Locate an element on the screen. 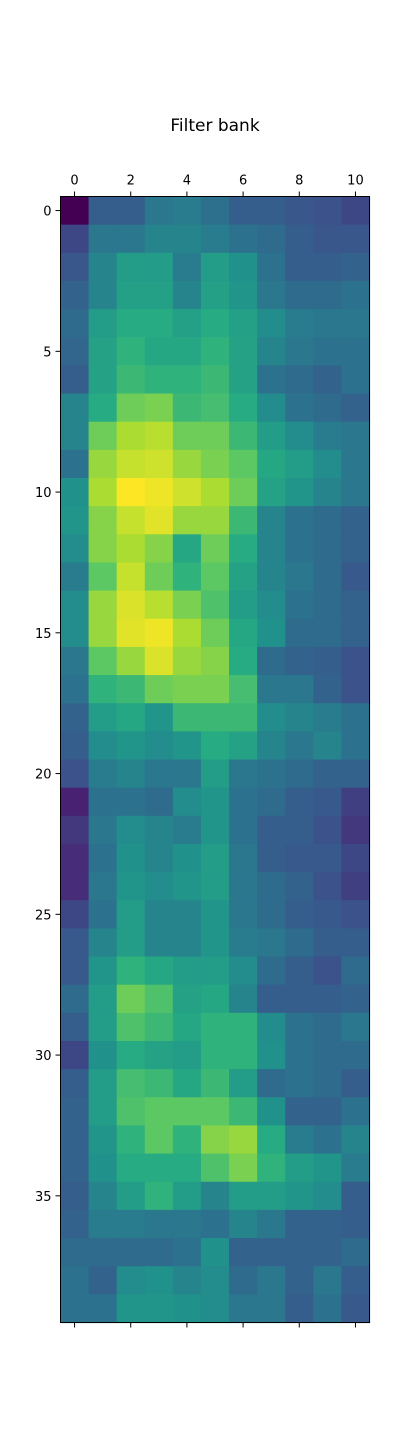 The image size is (400, 1454). heatmap-cell-r7-c7 is located at coordinates (271, 408).